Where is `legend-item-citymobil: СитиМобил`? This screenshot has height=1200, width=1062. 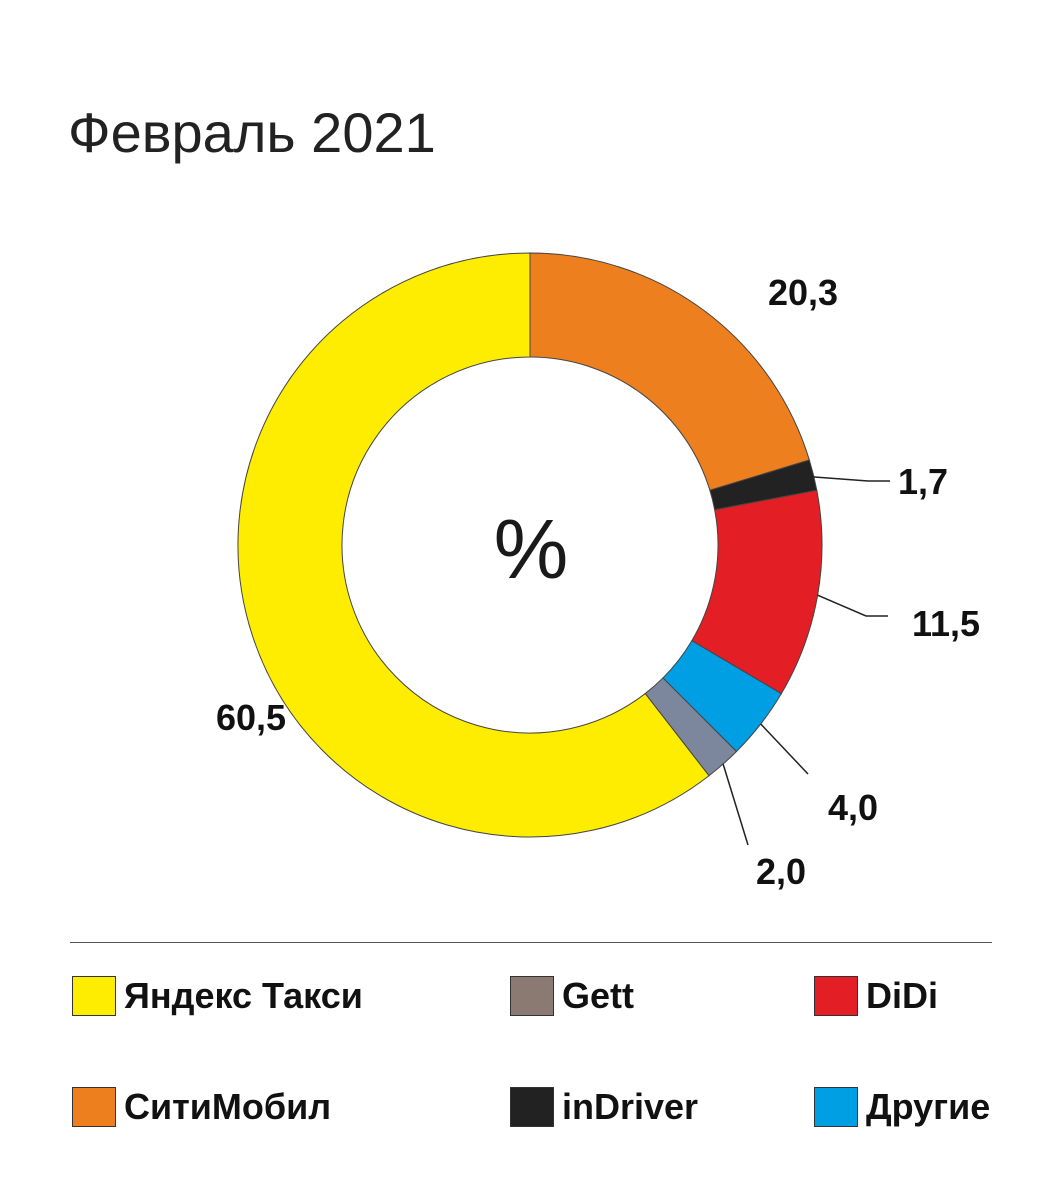
legend-item-citymobil: СитиМобил is located at coordinates (201, 1107).